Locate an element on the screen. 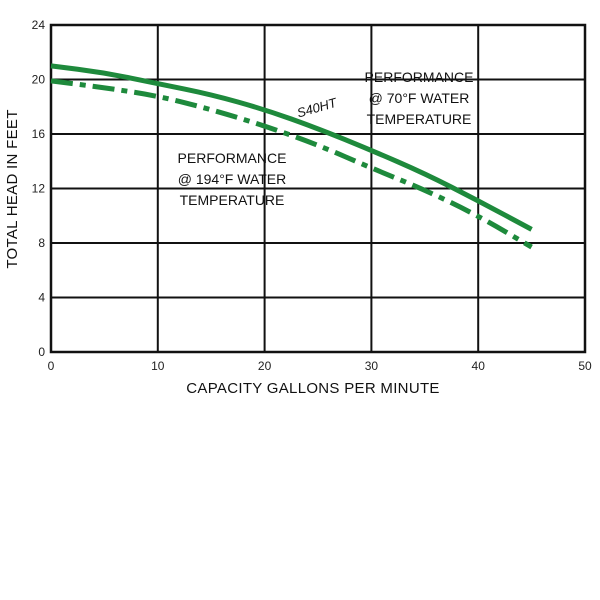  annotation-70f-line2: @ 70°F WATER is located at coordinates (419, 98).